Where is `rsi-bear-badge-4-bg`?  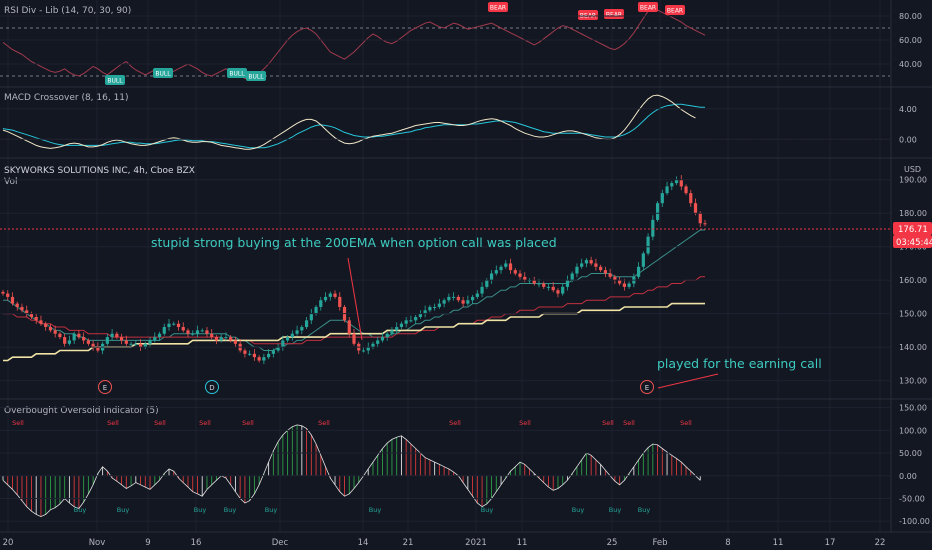
rsi-bear-badge-4-bg is located at coordinates (675, 10).